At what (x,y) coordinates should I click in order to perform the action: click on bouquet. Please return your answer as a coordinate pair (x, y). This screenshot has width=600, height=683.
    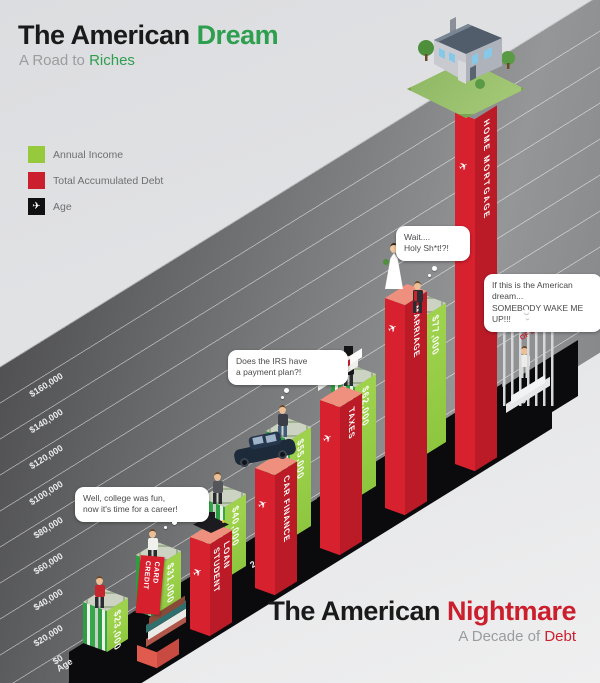
    Looking at the image, I should click on (386, 262).